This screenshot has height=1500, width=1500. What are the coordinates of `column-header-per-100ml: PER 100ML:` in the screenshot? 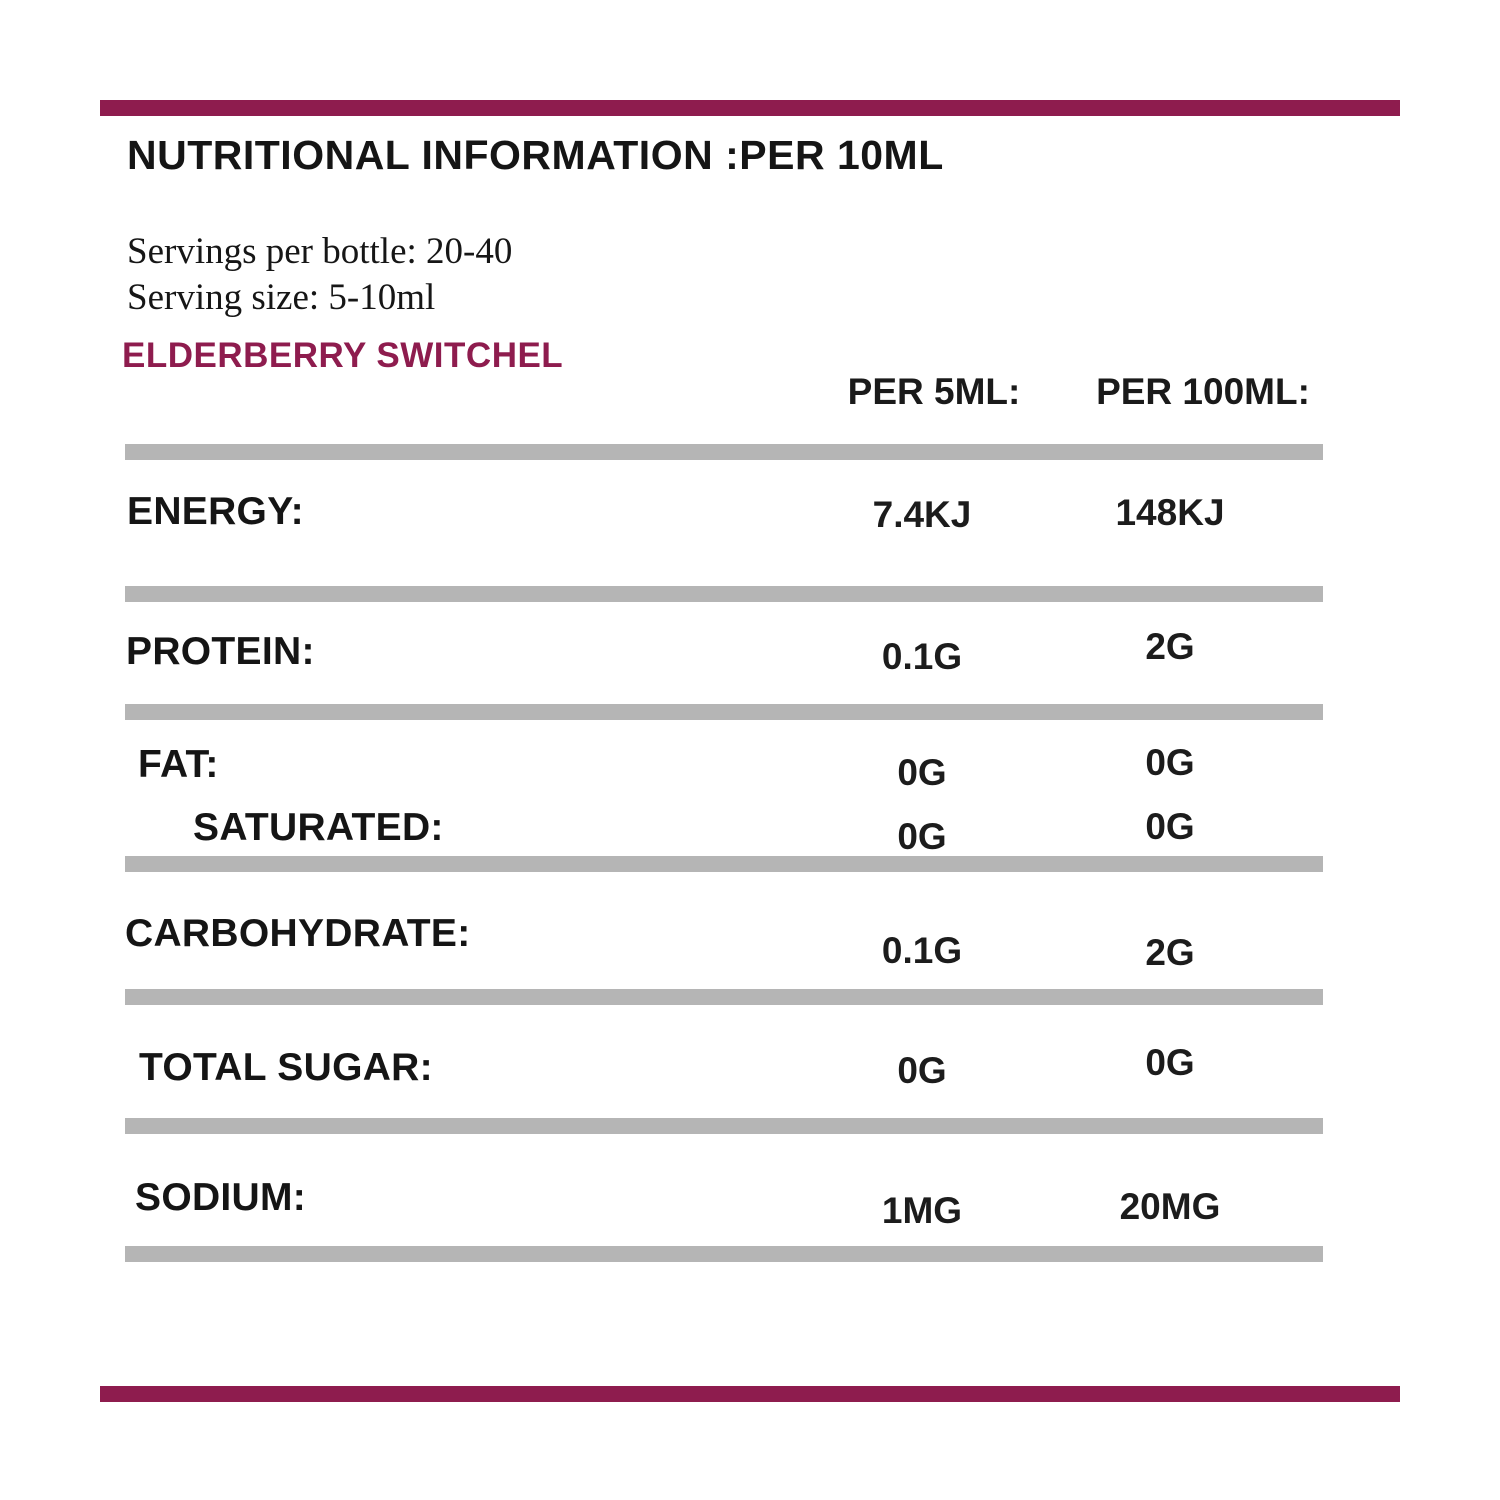 It's located at (1203, 391).